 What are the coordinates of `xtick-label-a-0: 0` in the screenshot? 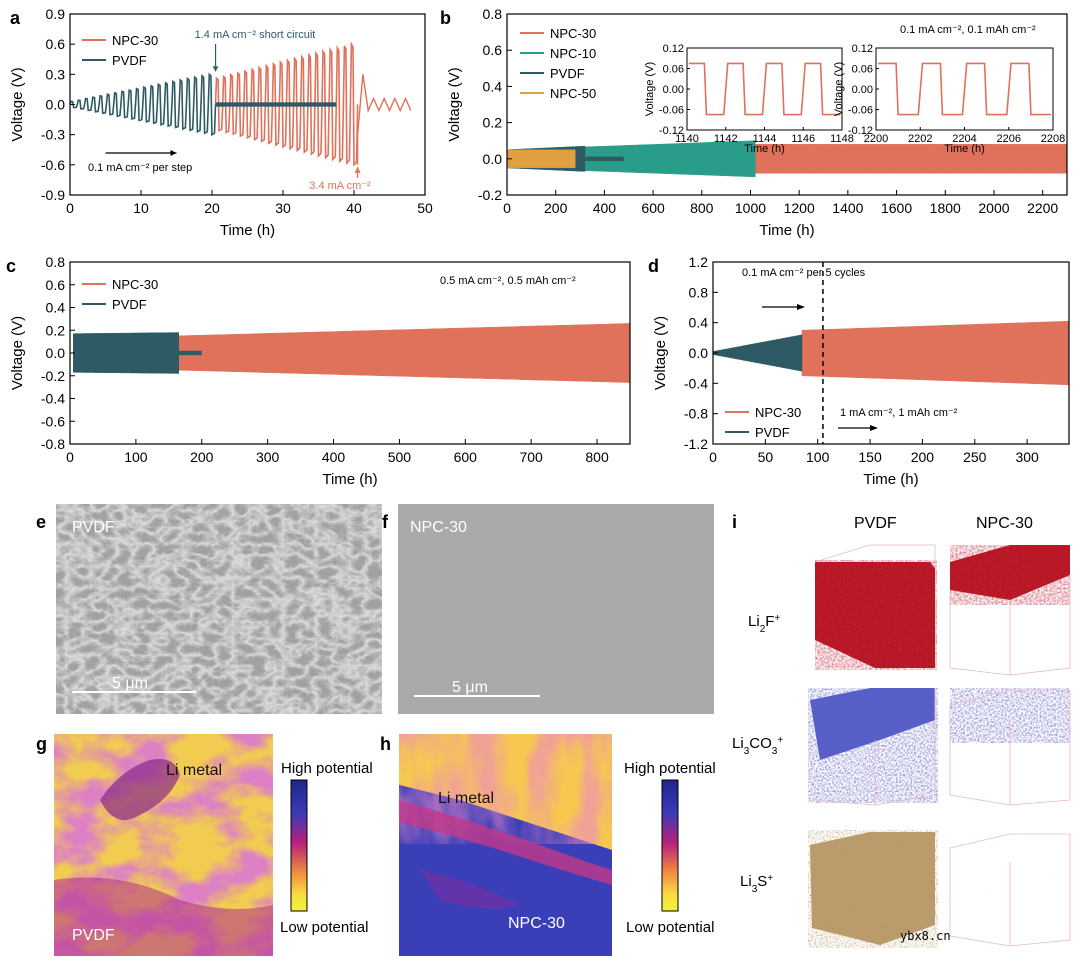 It's located at (70, 208).